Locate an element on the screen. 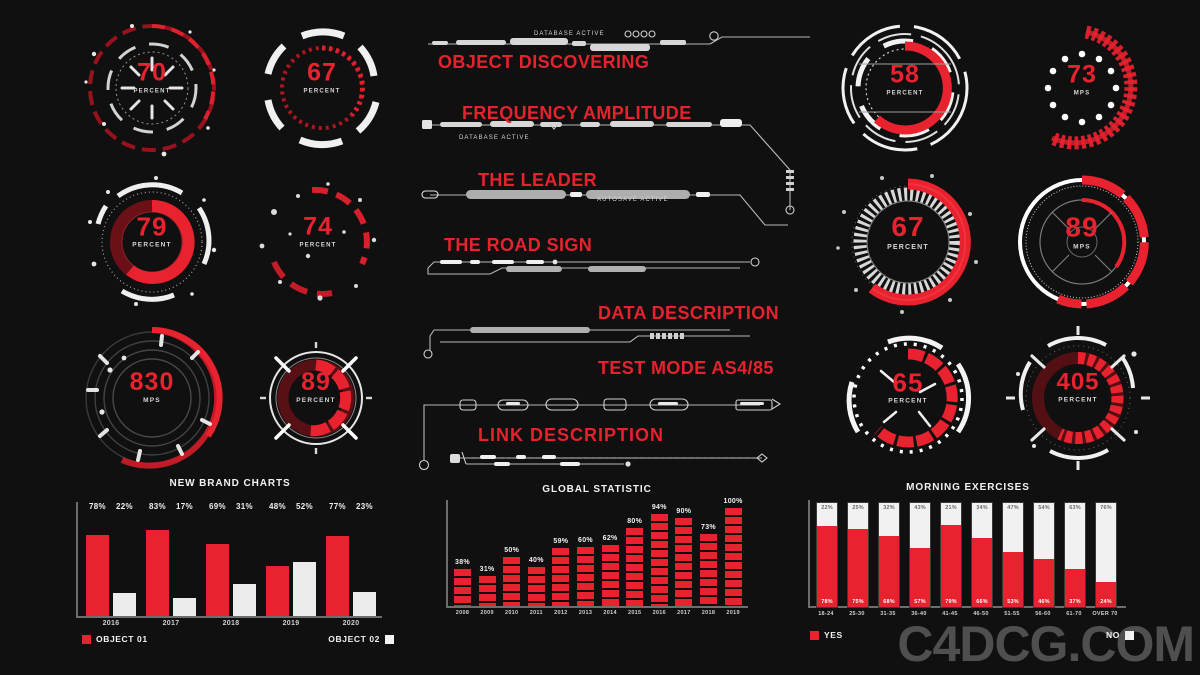 The width and height of the screenshot is (1200, 675). gauge-58-percent-art is located at coordinates (905, 88).